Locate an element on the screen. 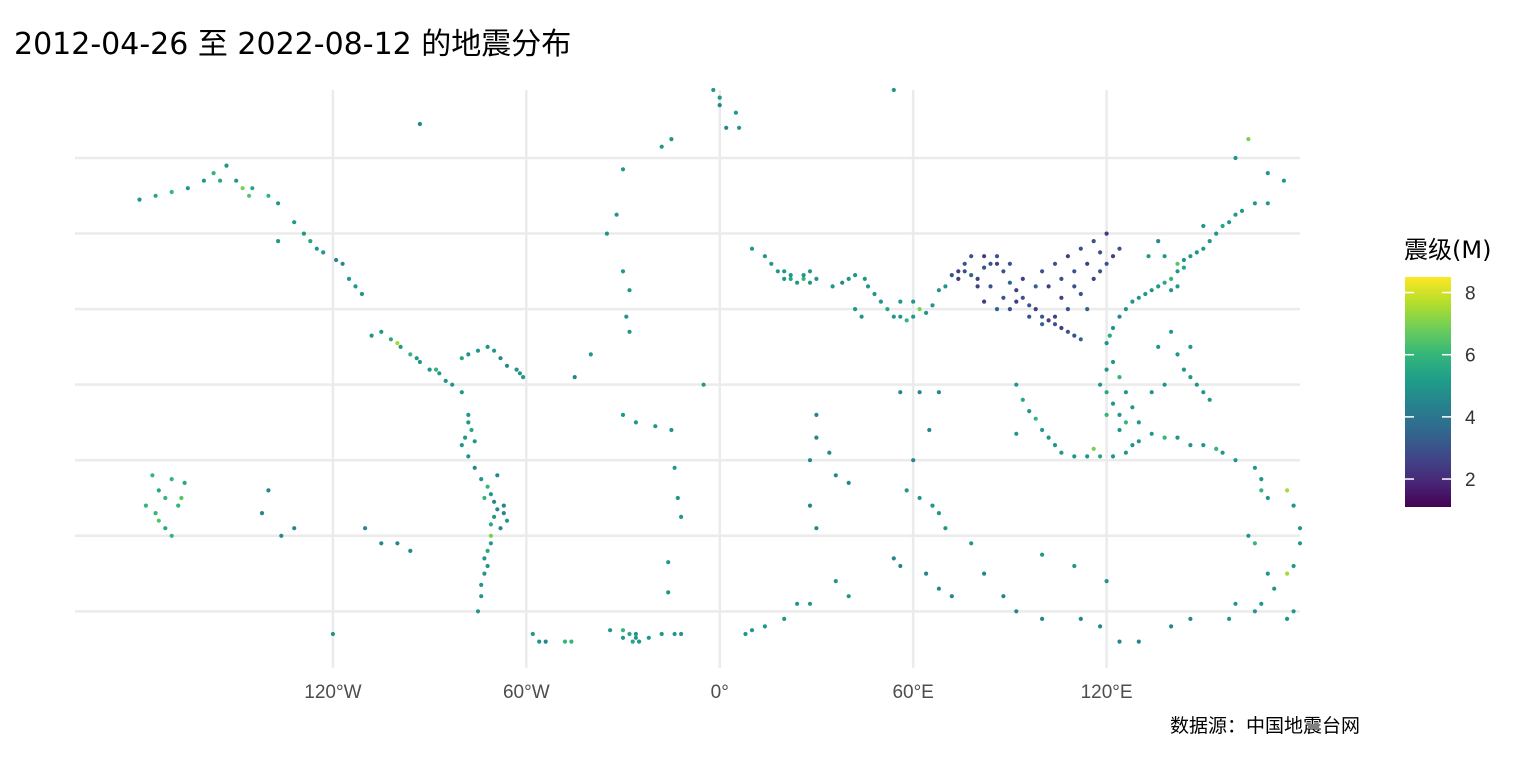 This screenshot has height=768, width=1536. legend-colorbar is located at coordinates (1428, 392).